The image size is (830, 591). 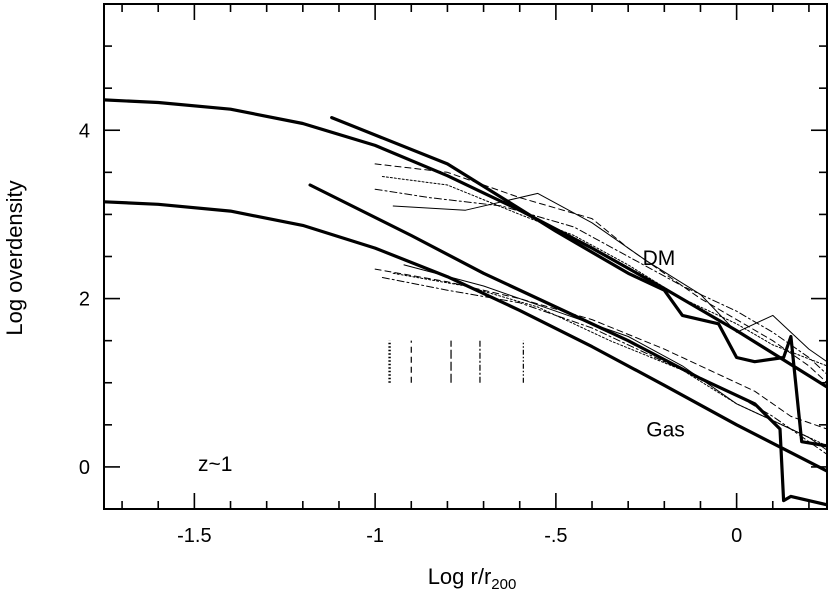 What do you see at coordinates (503, 583) in the screenshot?
I see `x-axis-label-subscript: 200` at bounding box center [503, 583].